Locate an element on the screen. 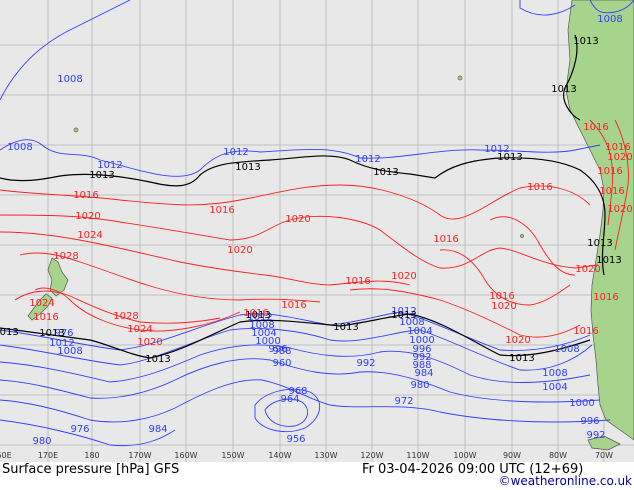 Image resolution: width=634 pixels, height=490 pixels. new-zealand-south is located at coordinates (40, 307).